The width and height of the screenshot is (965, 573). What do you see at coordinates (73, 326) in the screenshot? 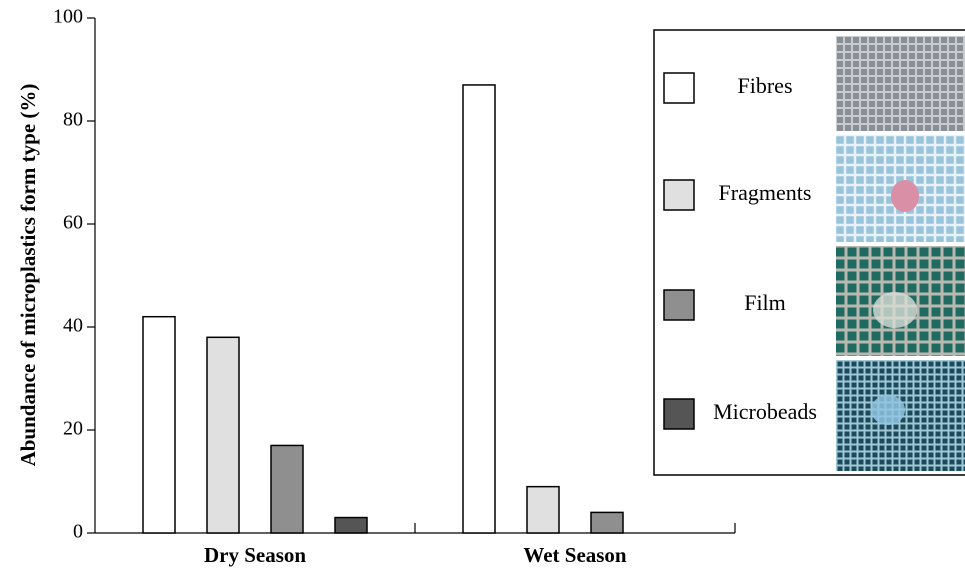
I see `y-tick-label: 40` at bounding box center [73, 326].